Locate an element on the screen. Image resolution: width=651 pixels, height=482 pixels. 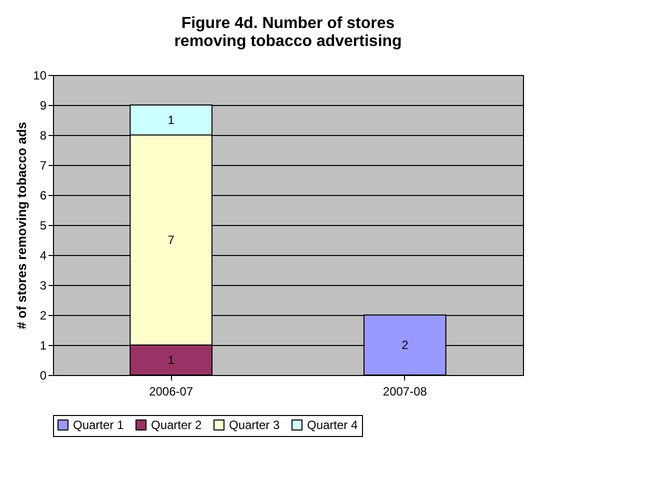
y-tick-label: 2 is located at coordinates (43, 315).